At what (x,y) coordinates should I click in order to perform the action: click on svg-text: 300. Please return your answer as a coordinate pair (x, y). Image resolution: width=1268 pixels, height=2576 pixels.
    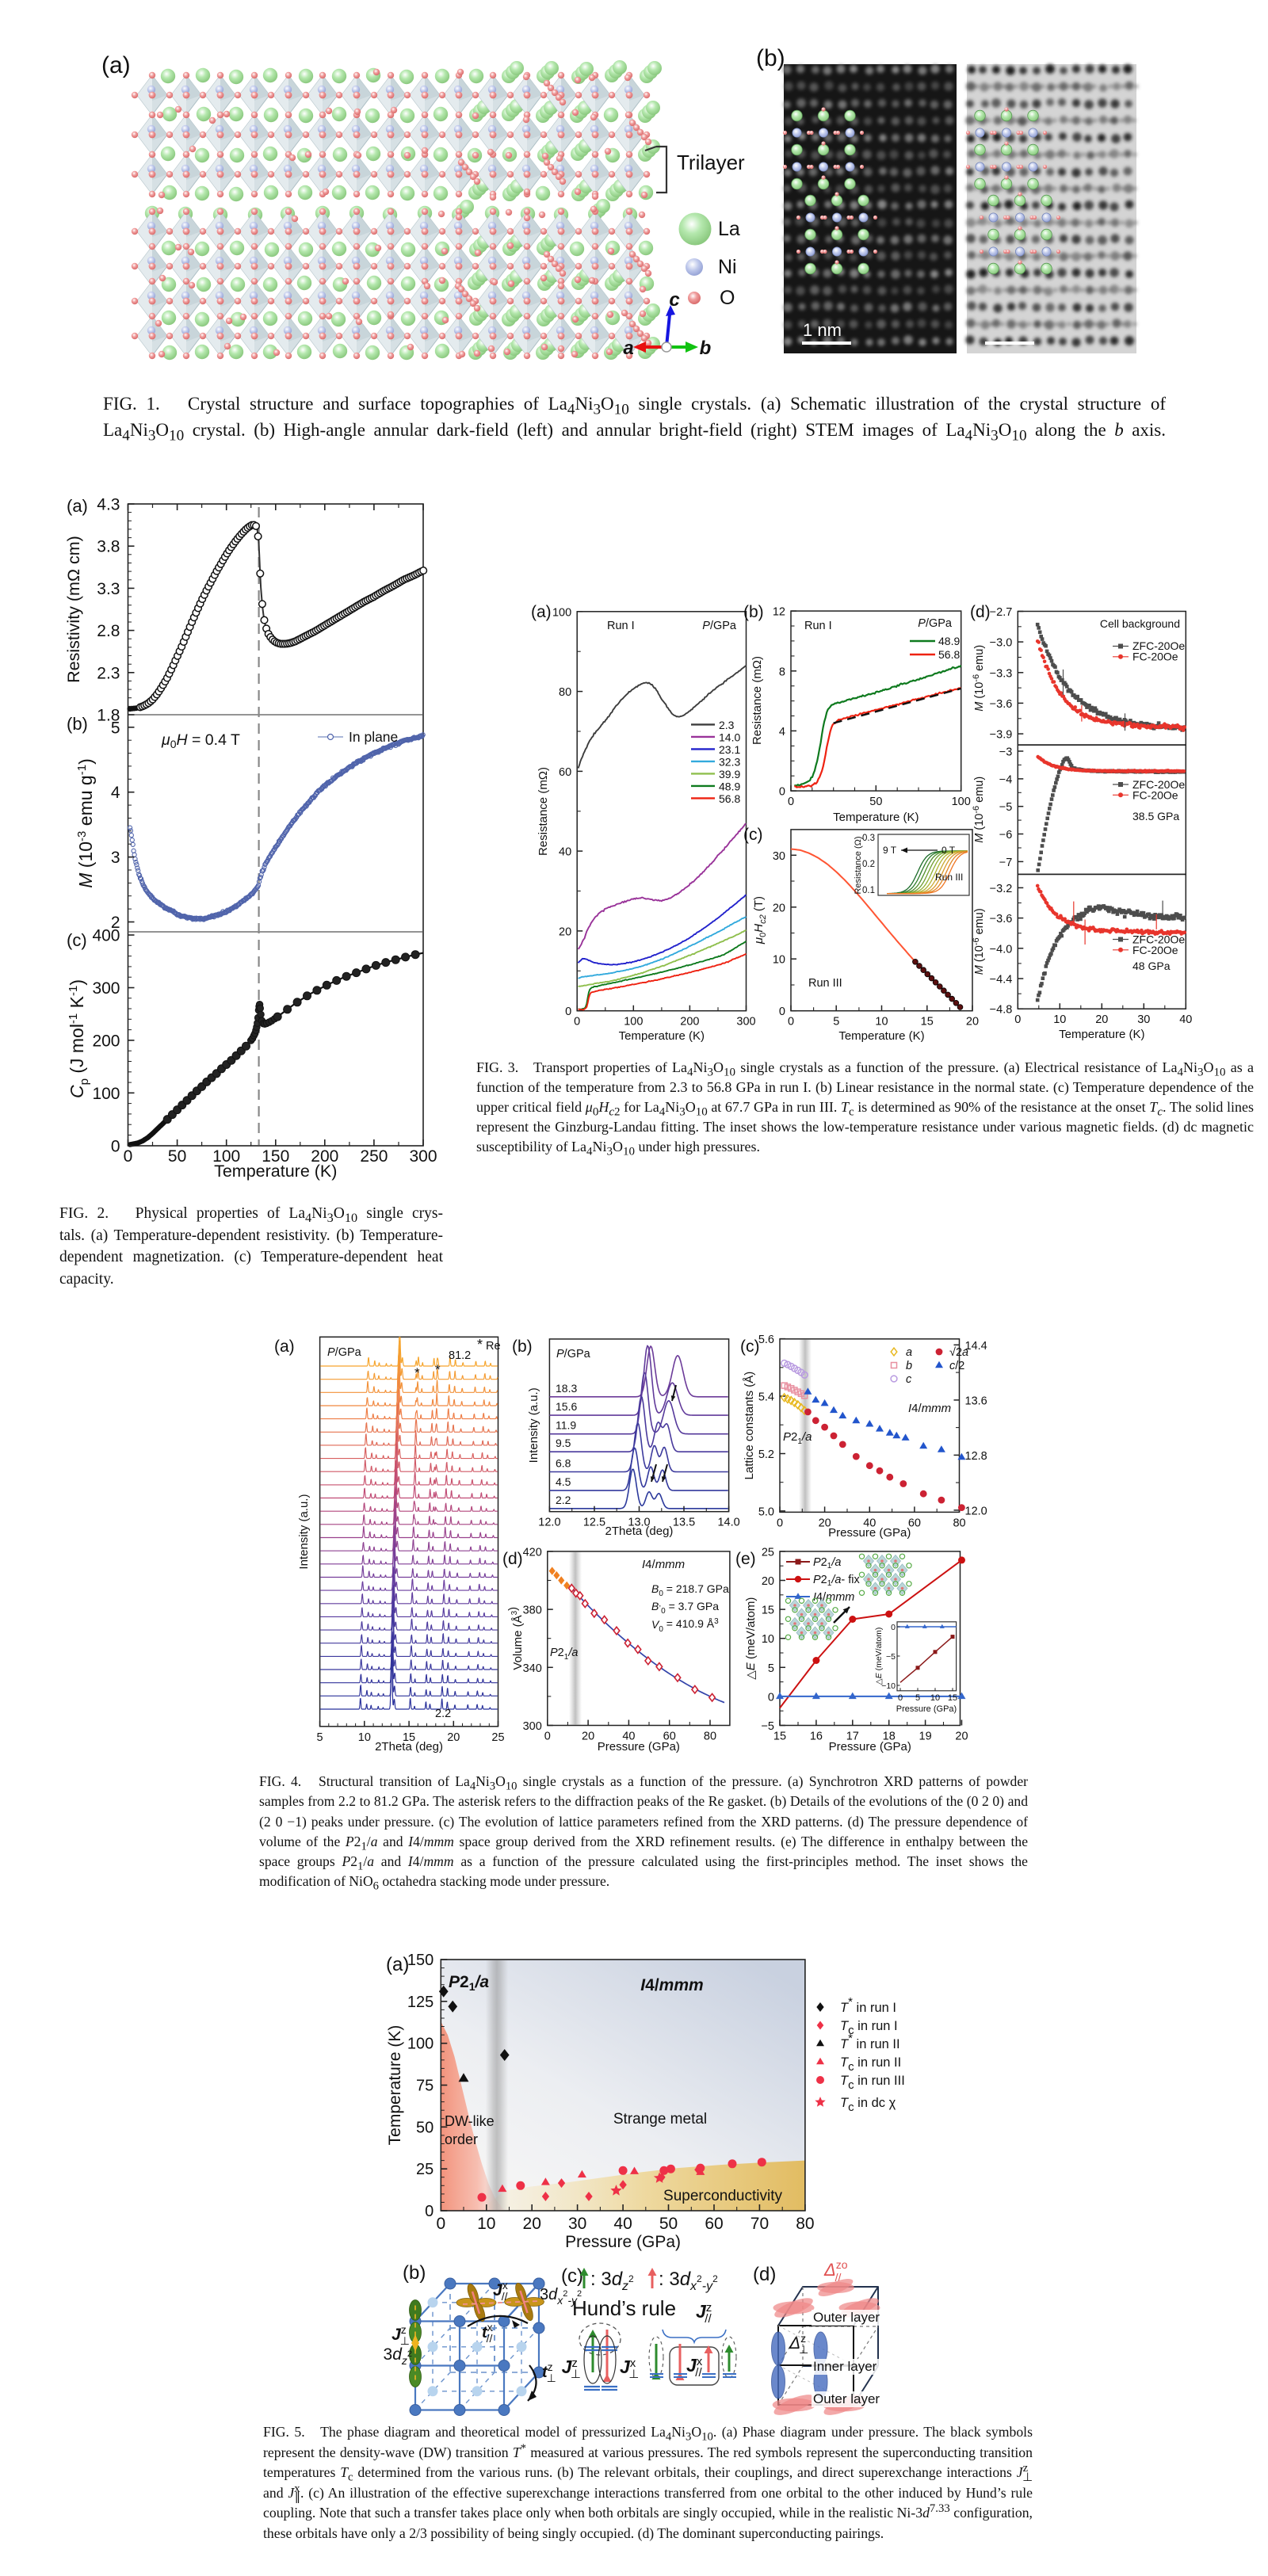
    Looking at the image, I should click on (423, 1156).